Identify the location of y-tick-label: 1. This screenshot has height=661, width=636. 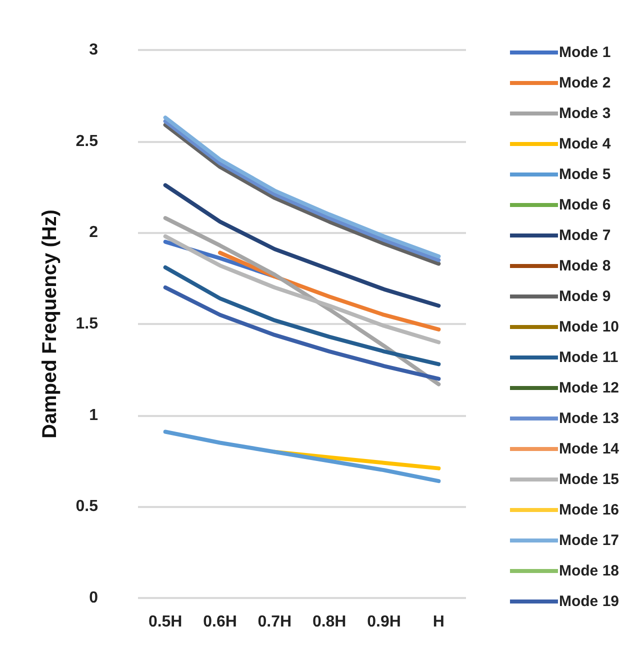
(93, 415).